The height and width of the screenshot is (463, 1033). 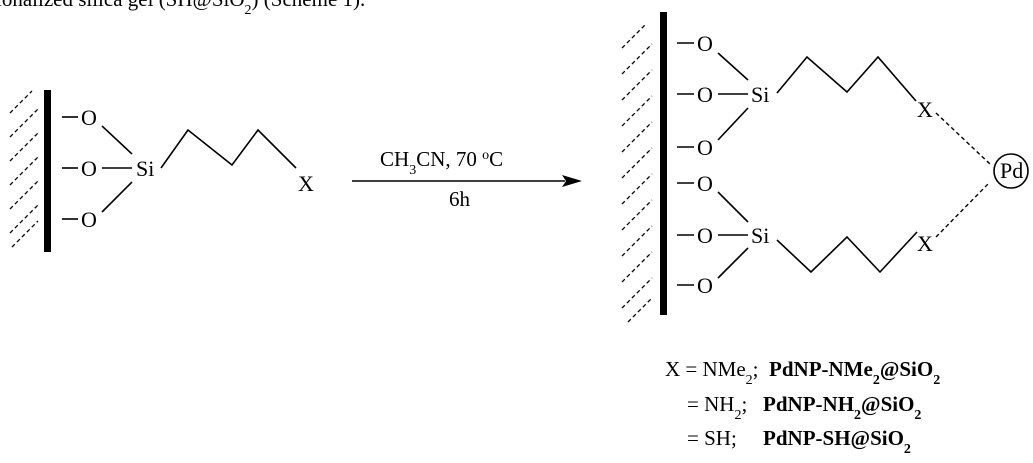 I want to click on lower-coordination-bond, so click(x=963, y=209).